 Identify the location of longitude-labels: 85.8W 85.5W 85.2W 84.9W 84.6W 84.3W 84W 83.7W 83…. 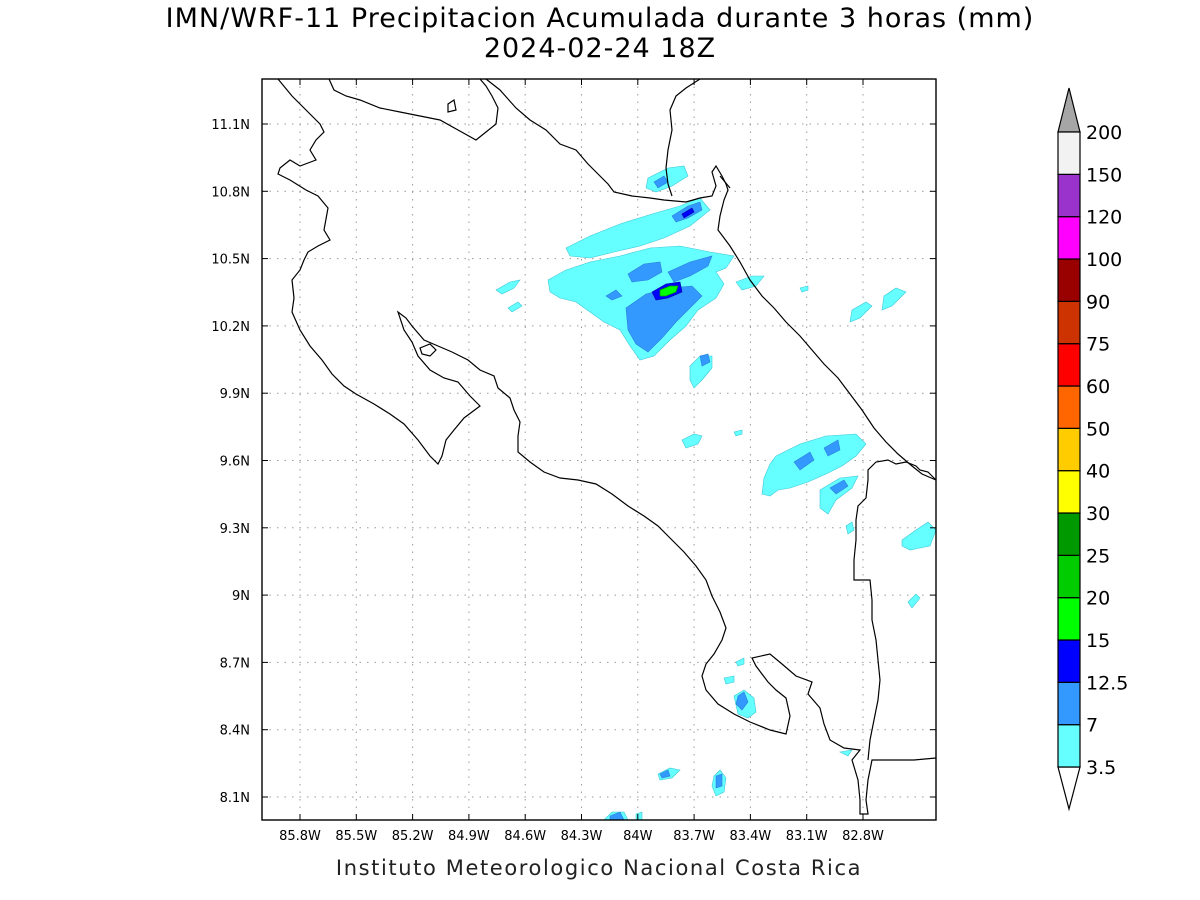
(581, 836).